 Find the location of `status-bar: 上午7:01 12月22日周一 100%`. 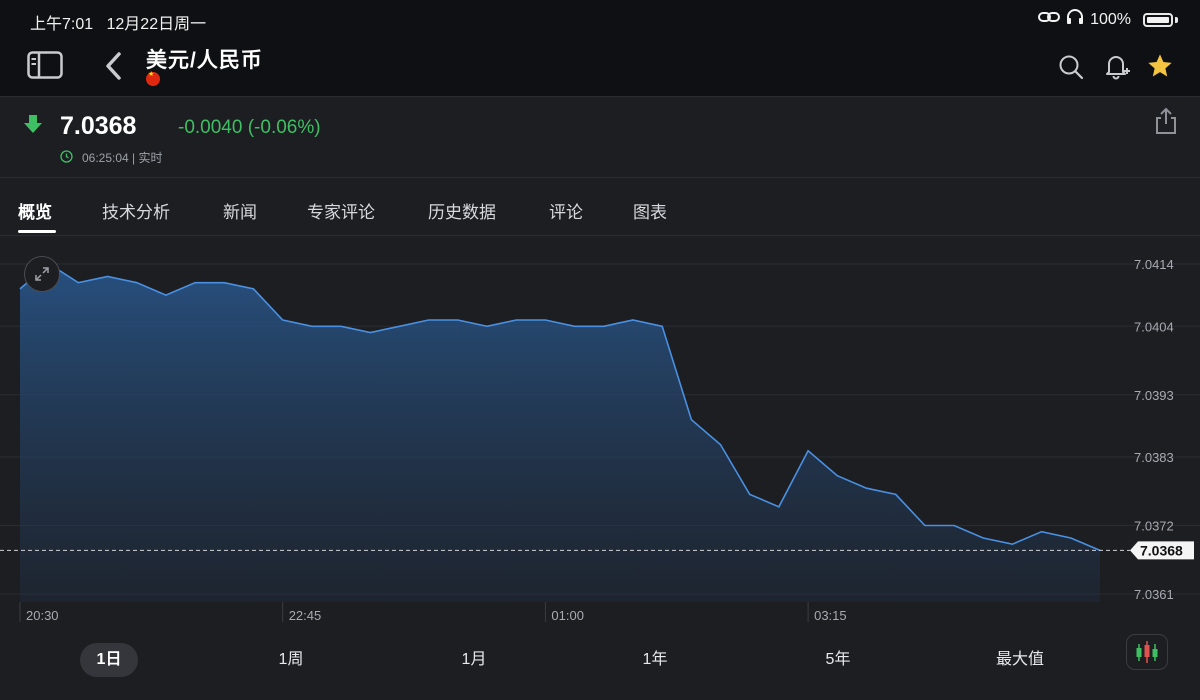

status-bar: 上午7:01 12月22日周一 100% is located at coordinates (600, 18).